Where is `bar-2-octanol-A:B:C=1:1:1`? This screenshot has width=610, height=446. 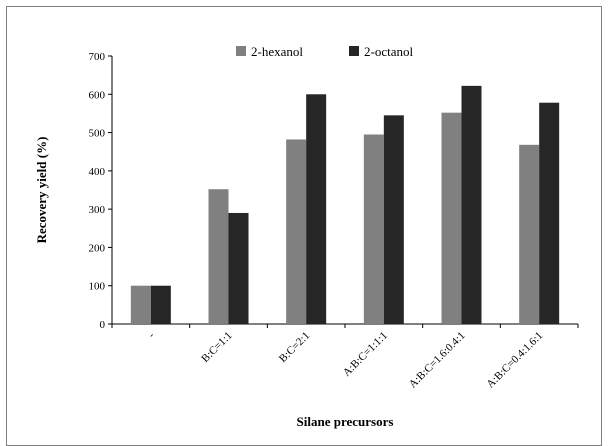
bar-2-octanol-A:B:C=1:1:1 is located at coordinates (393, 219).